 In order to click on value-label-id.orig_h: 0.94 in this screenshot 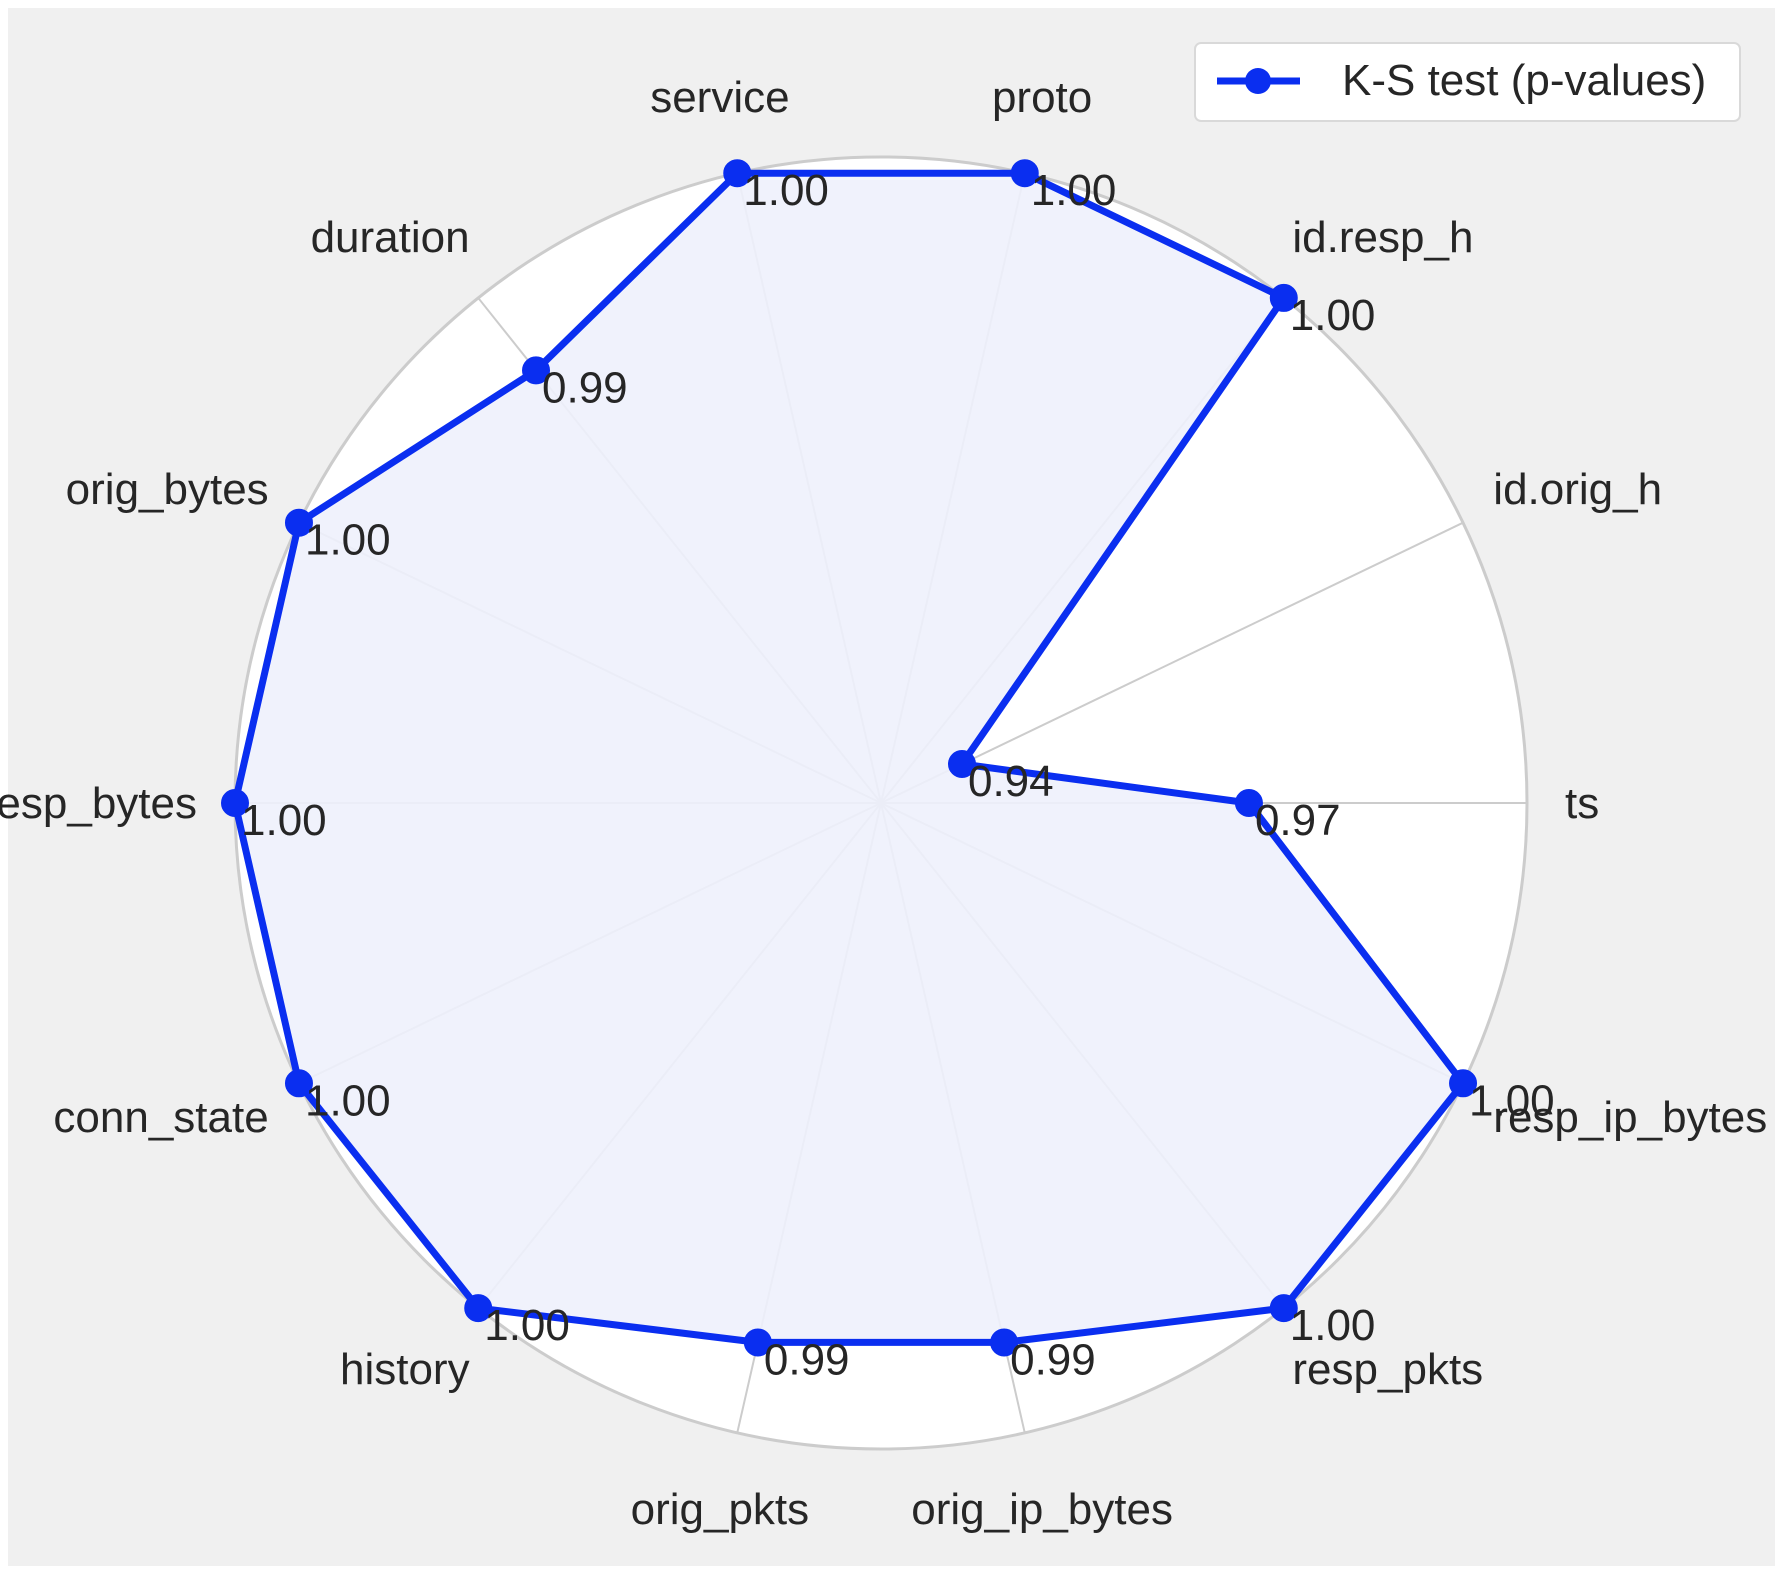, I will do `click(1011, 781)`.